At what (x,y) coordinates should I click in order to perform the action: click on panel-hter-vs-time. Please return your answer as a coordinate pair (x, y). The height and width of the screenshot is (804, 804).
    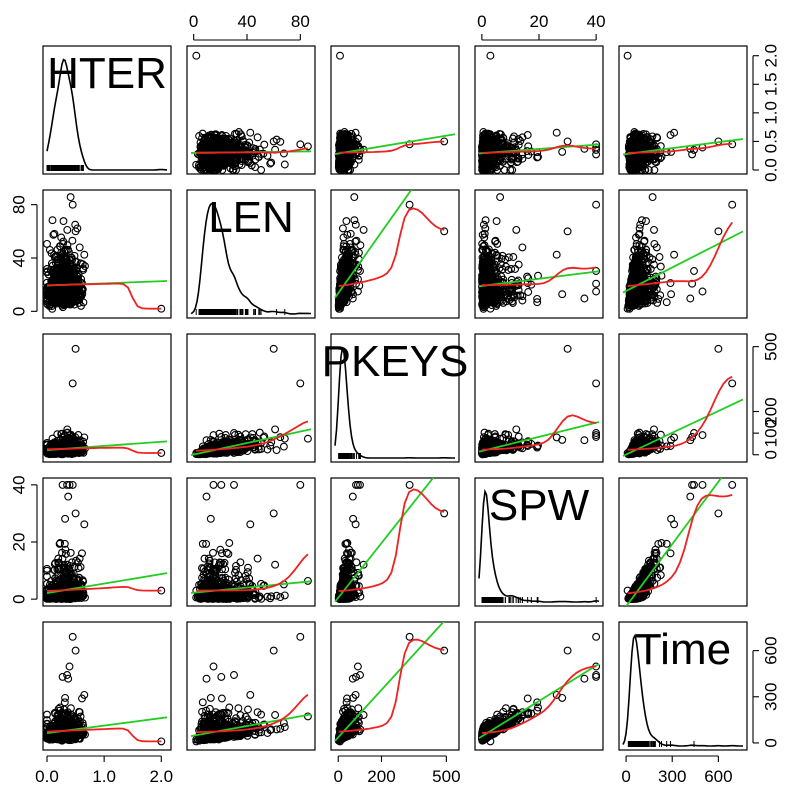
    Looking at the image, I should click on (683, 110).